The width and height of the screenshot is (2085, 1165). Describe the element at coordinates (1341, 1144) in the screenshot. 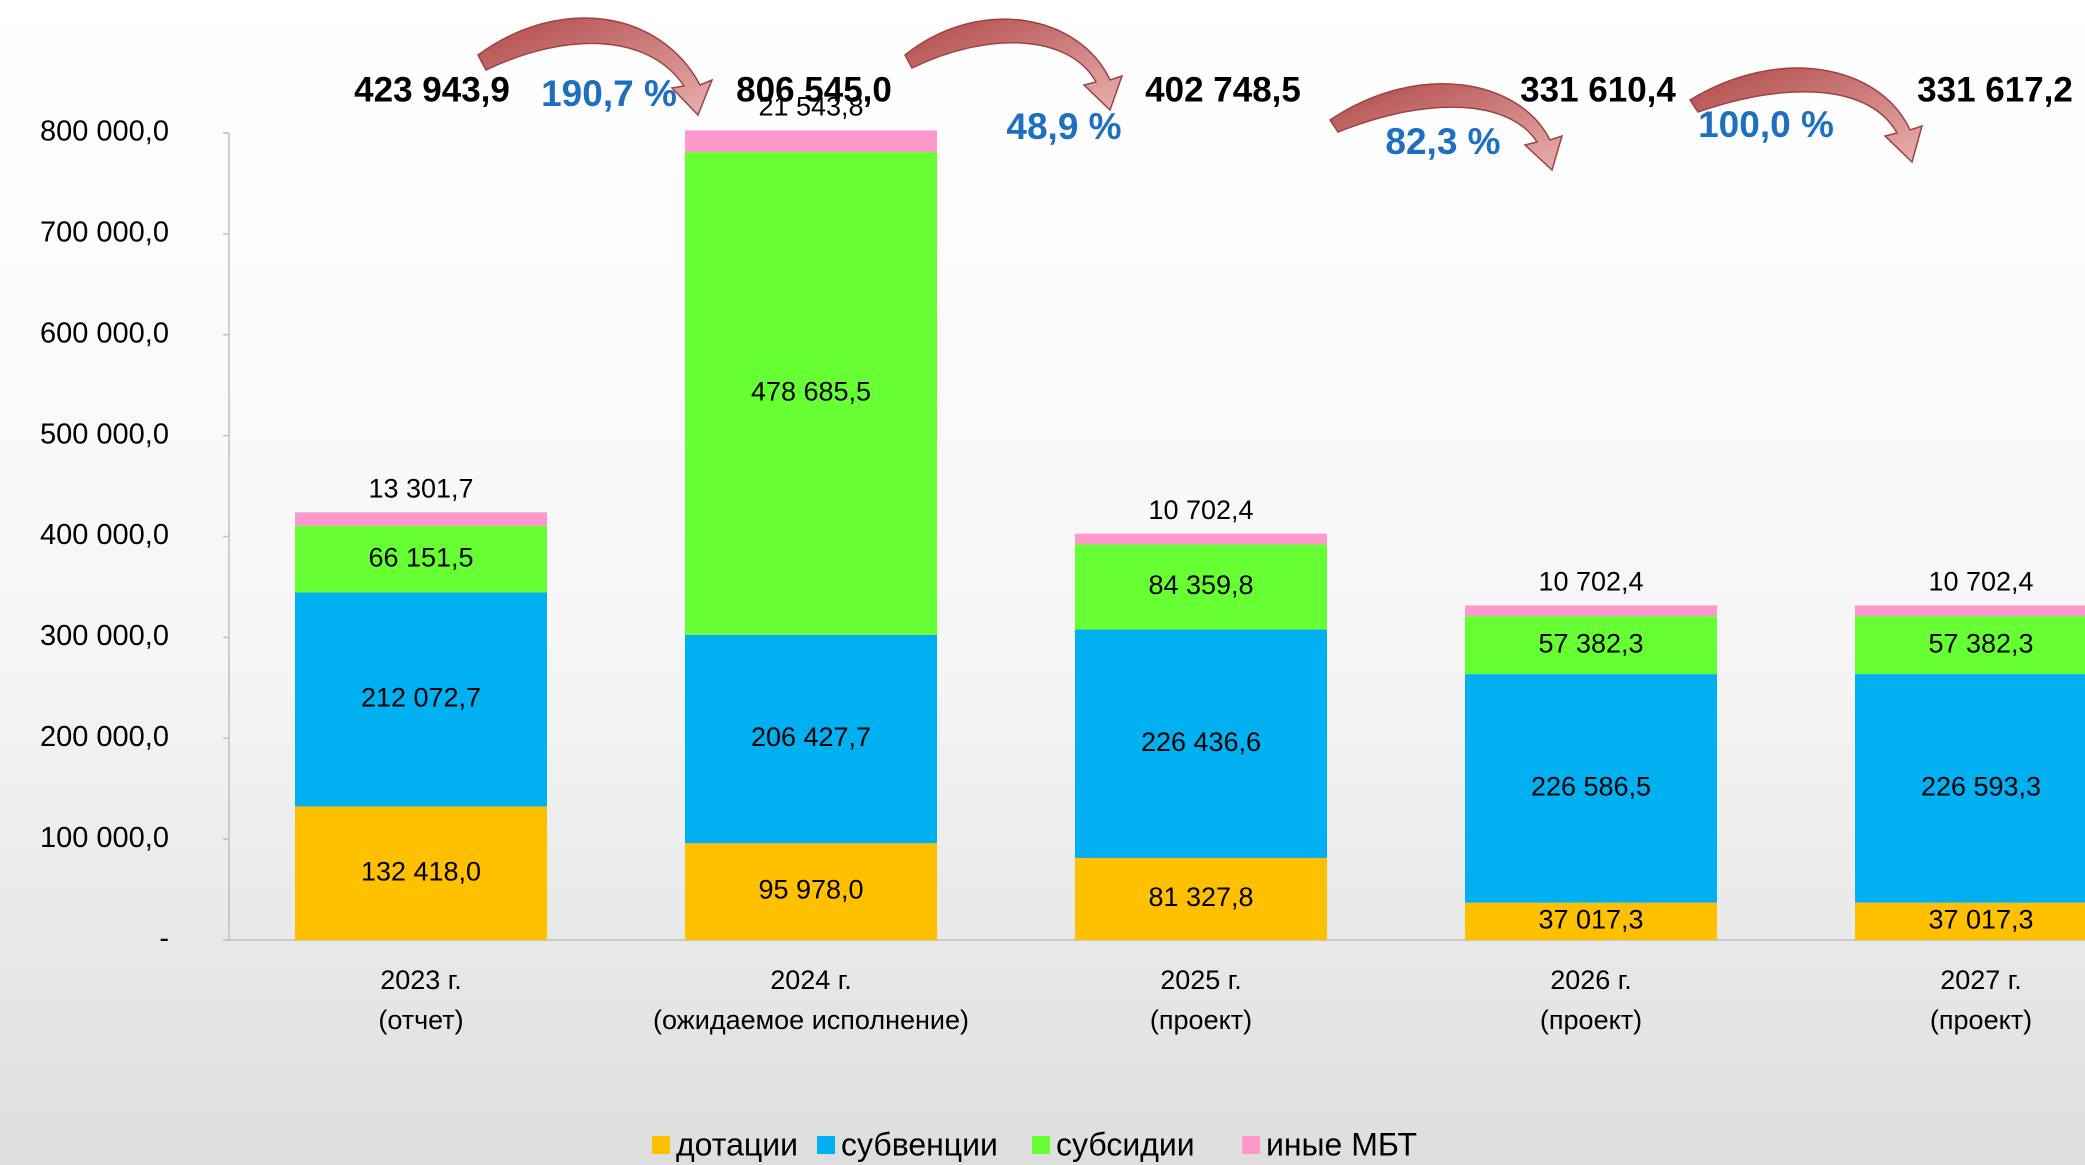

I see `legend-label: иные МБТ` at that location.